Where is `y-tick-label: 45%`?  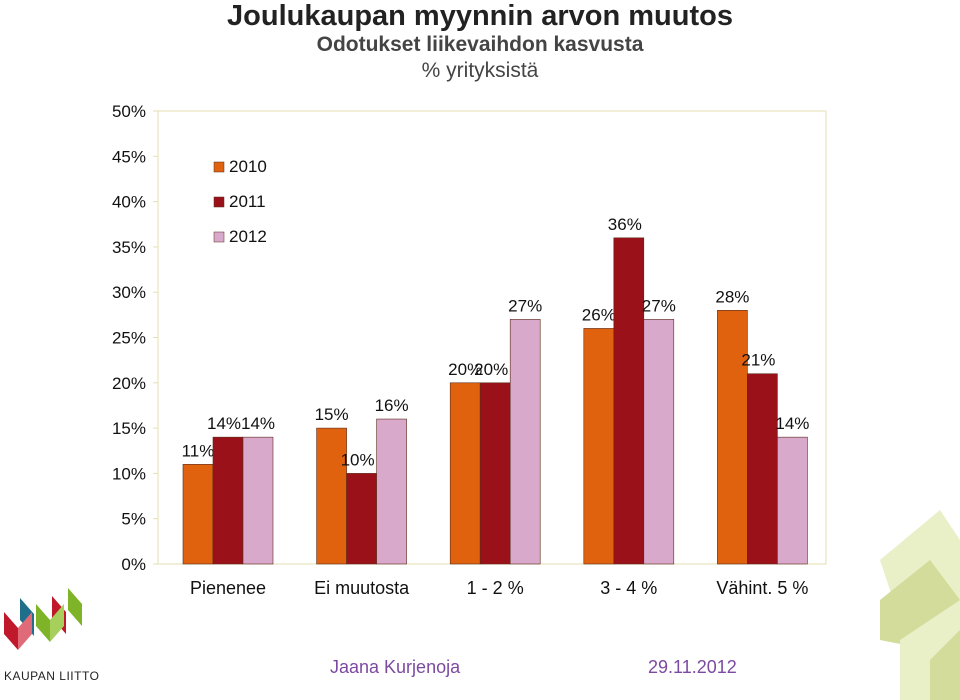
y-tick-label: 45% is located at coordinates (129, 156).